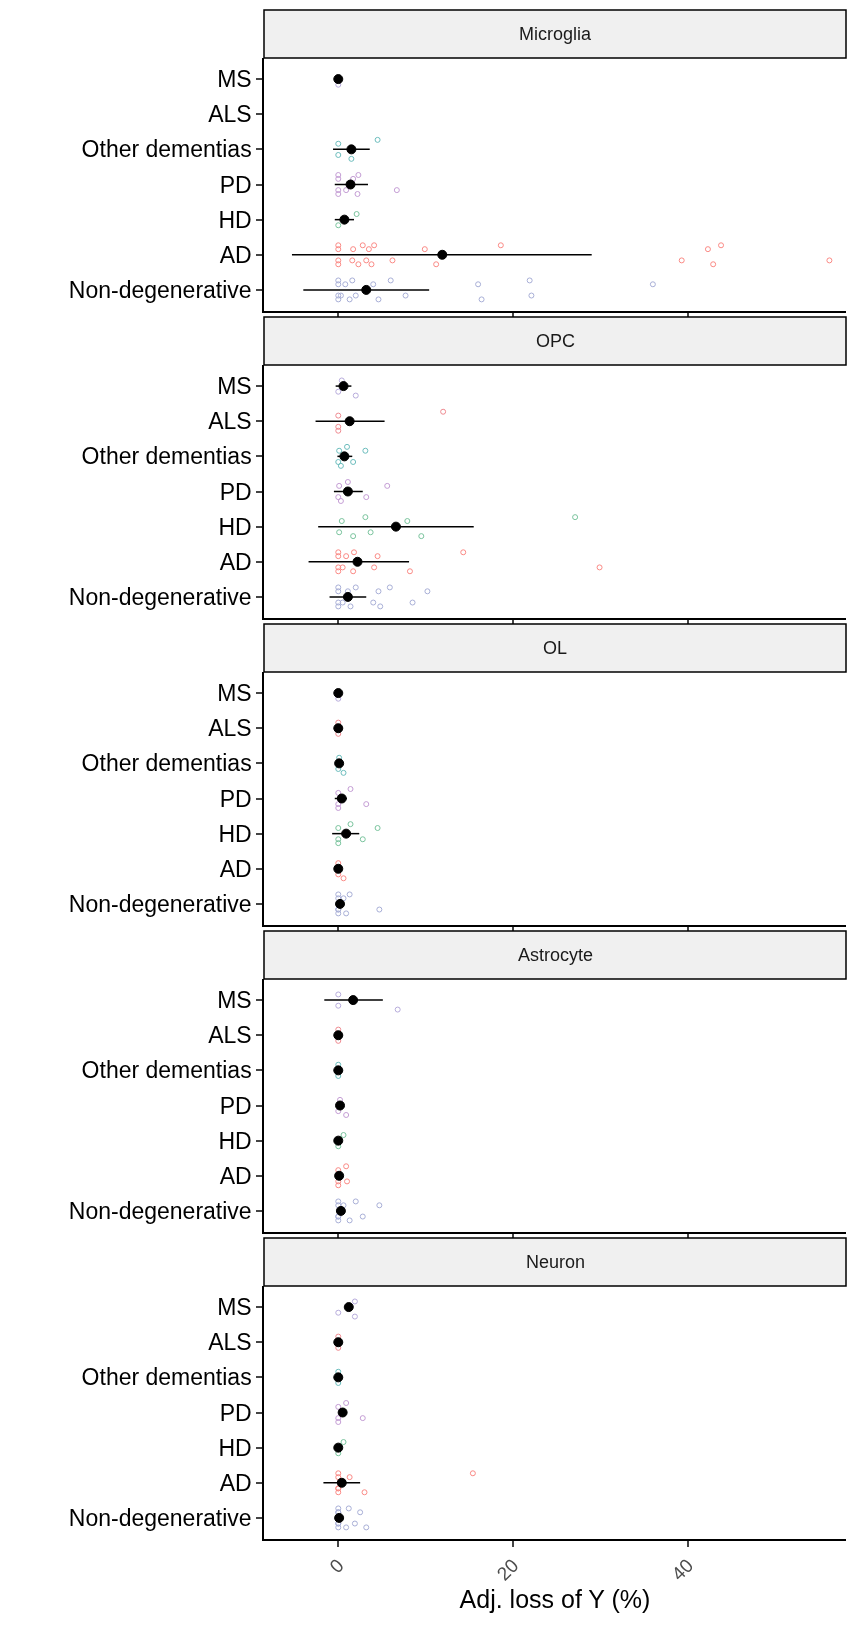 Image resolution: width=848 pixels, height=1625 pixels. What do you see at coordinates (556, 1262) in the screenshot?
I see `chart-title: Neuron` at bounding box center [556, 1262].